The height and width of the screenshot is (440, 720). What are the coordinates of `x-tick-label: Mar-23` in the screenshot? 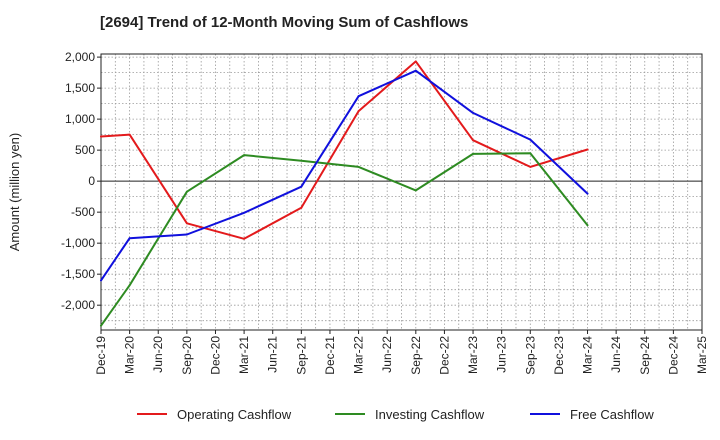 It's located at (473, 355).